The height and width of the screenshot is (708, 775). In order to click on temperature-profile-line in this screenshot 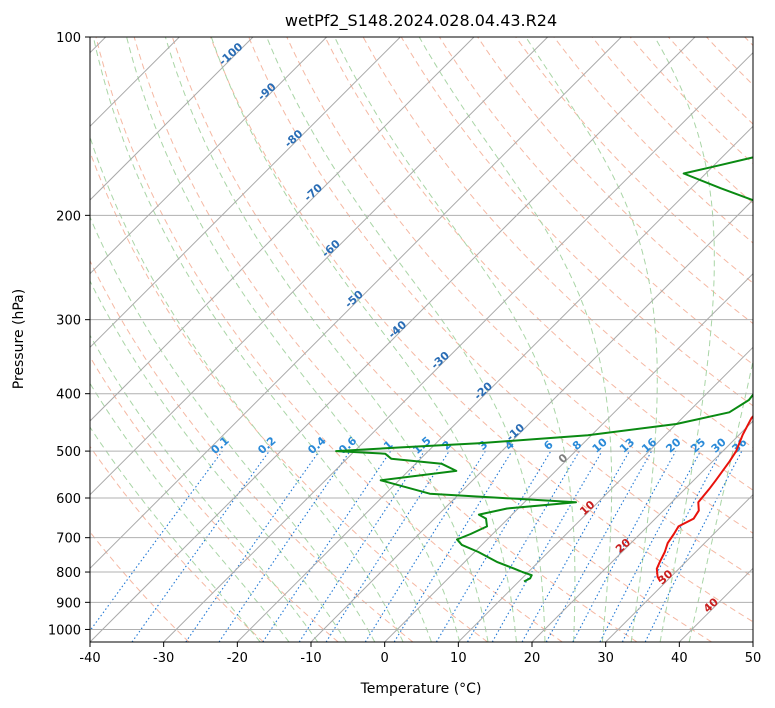, I will do `click(704, 498)`.